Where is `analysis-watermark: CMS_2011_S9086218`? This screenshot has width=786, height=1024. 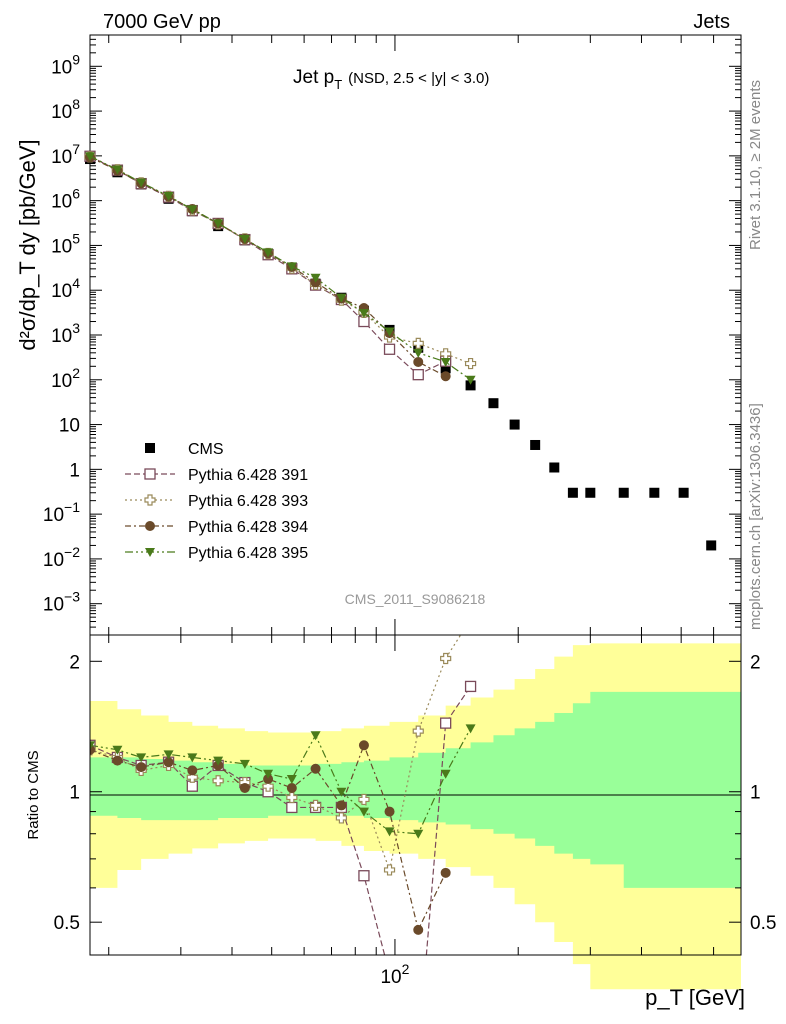
analysis-watermark: CMS_2011_S9086218 is located at coordinates (415, 599).